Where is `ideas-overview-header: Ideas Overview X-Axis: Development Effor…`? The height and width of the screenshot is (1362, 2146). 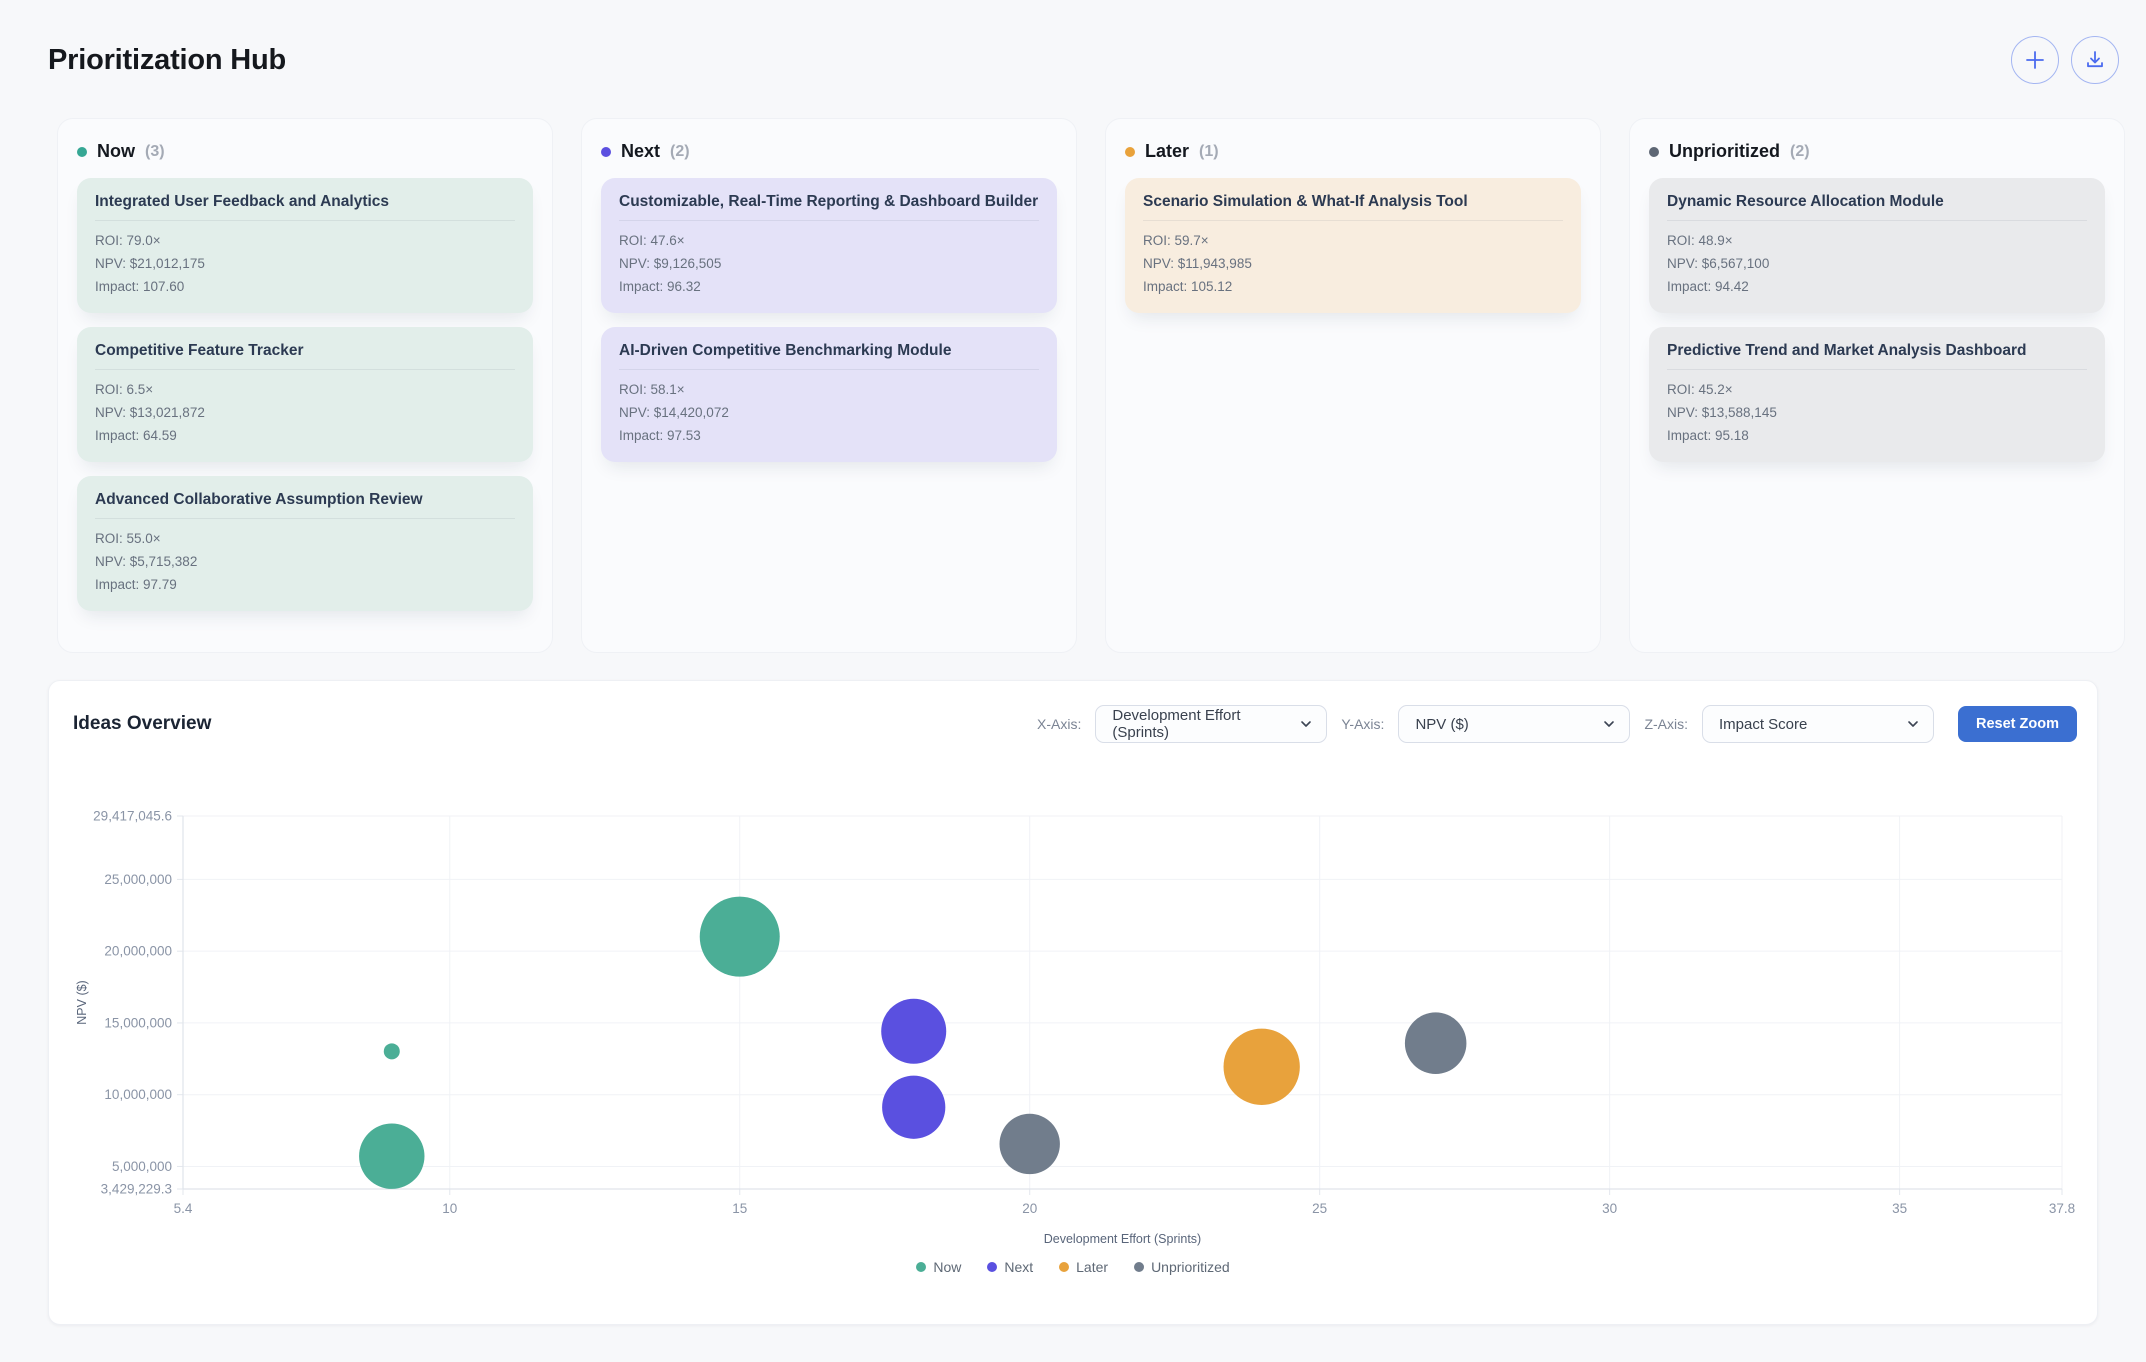
ideas-overview-header: Ideas Overview X-Axis: Development Effor… is located at coordinates (1073, 712).